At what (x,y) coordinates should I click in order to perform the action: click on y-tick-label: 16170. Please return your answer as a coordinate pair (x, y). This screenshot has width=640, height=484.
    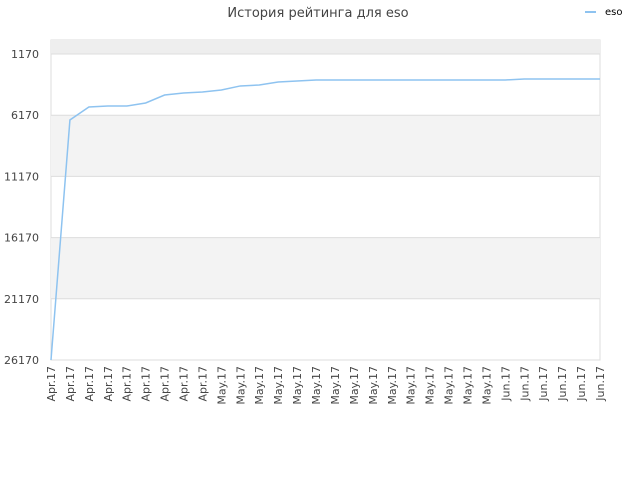
    Looking at the image, I should click on (21, 238).